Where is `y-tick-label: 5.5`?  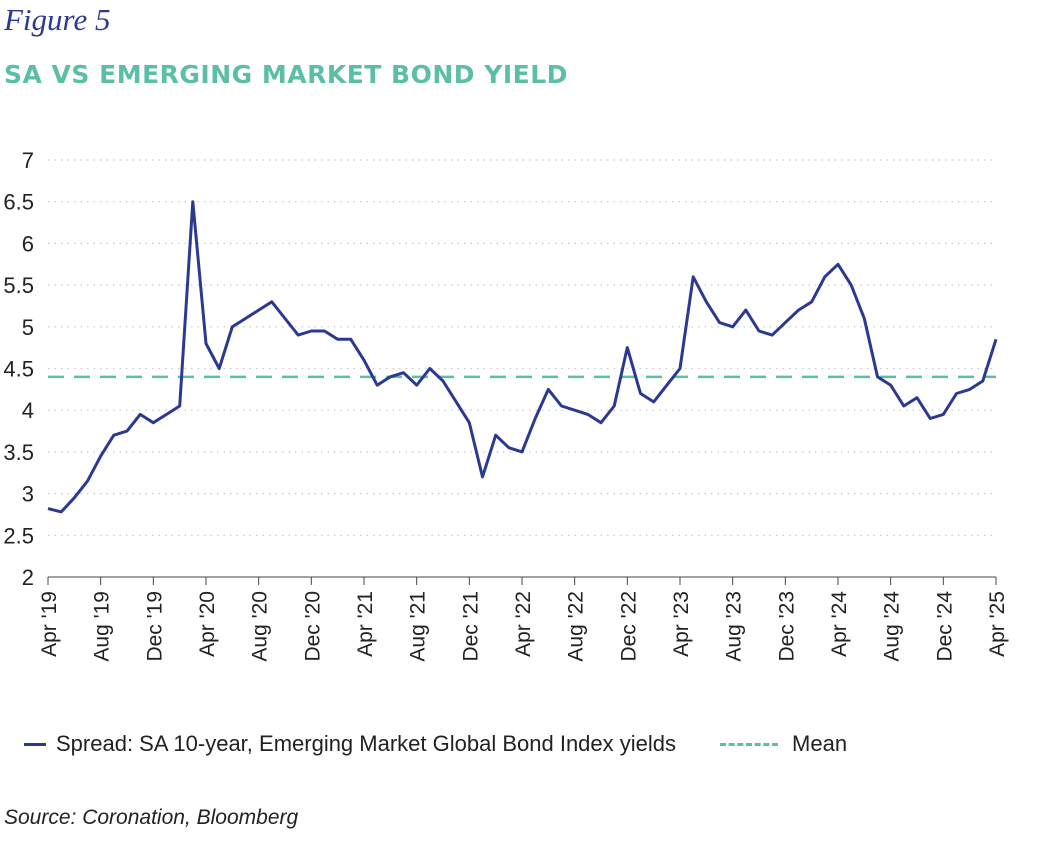 y-tick-label: 5.5 is located at coordinates (18, 285).